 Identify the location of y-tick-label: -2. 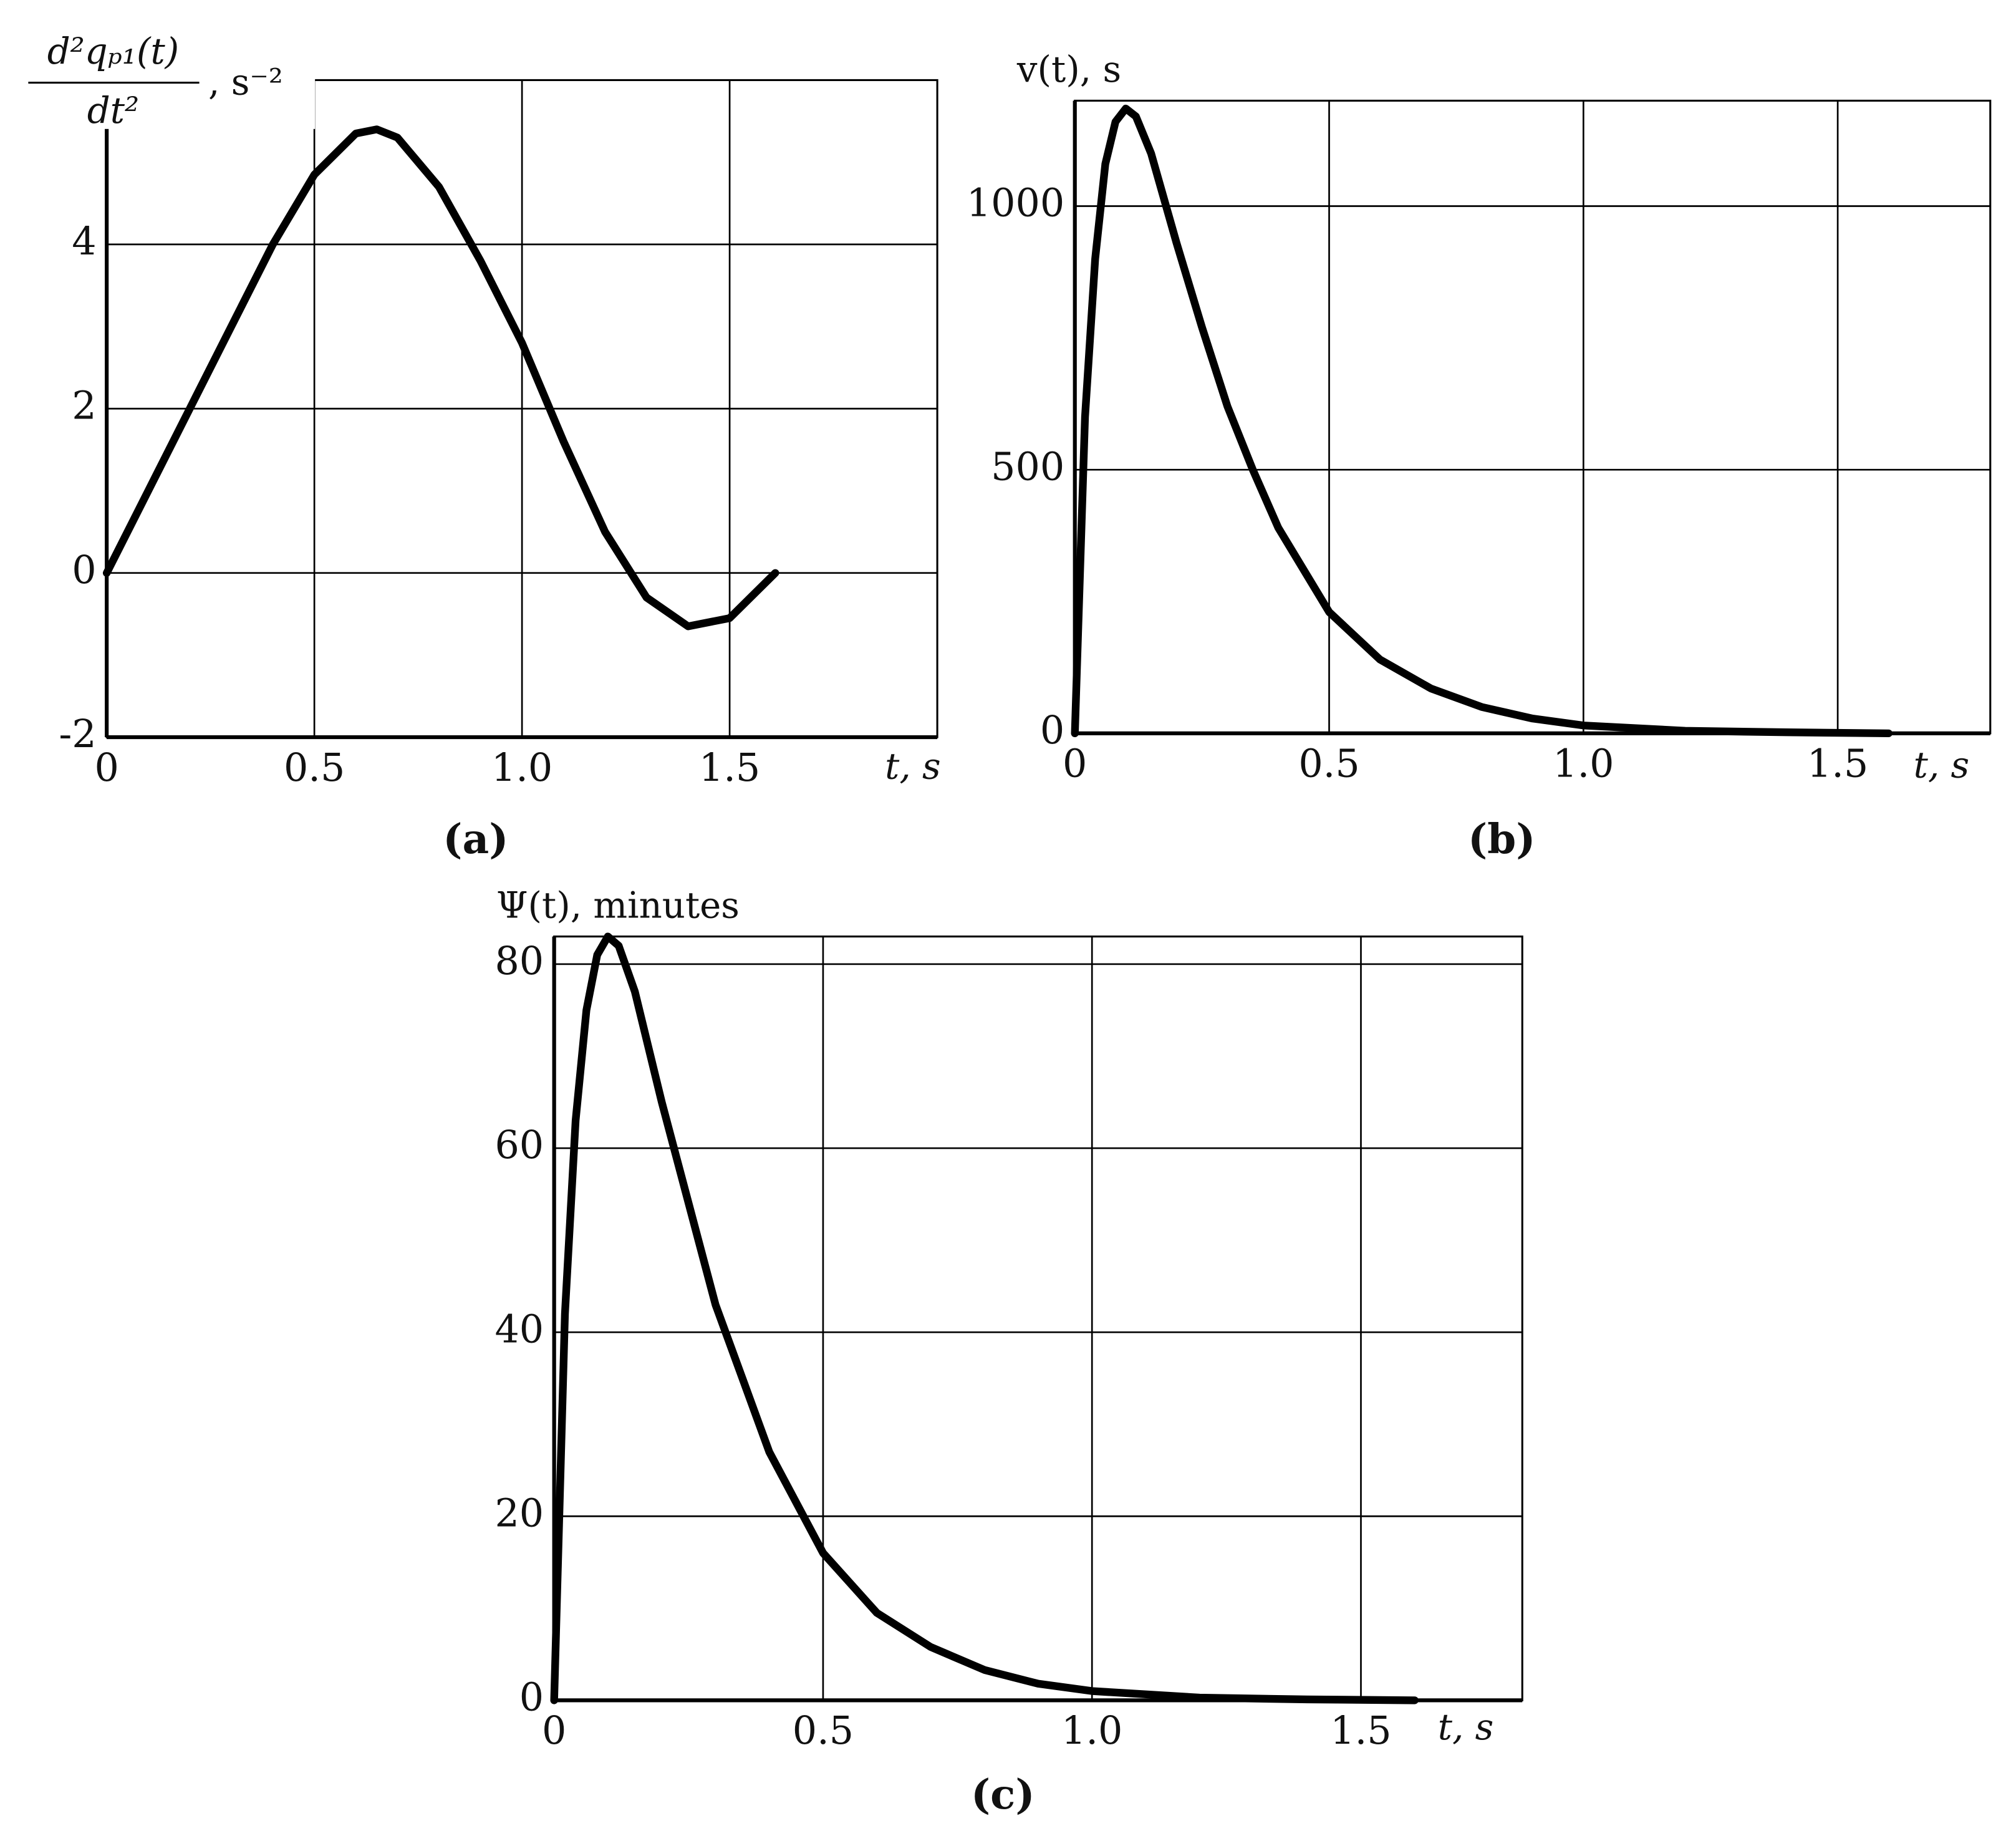
(77, 734).